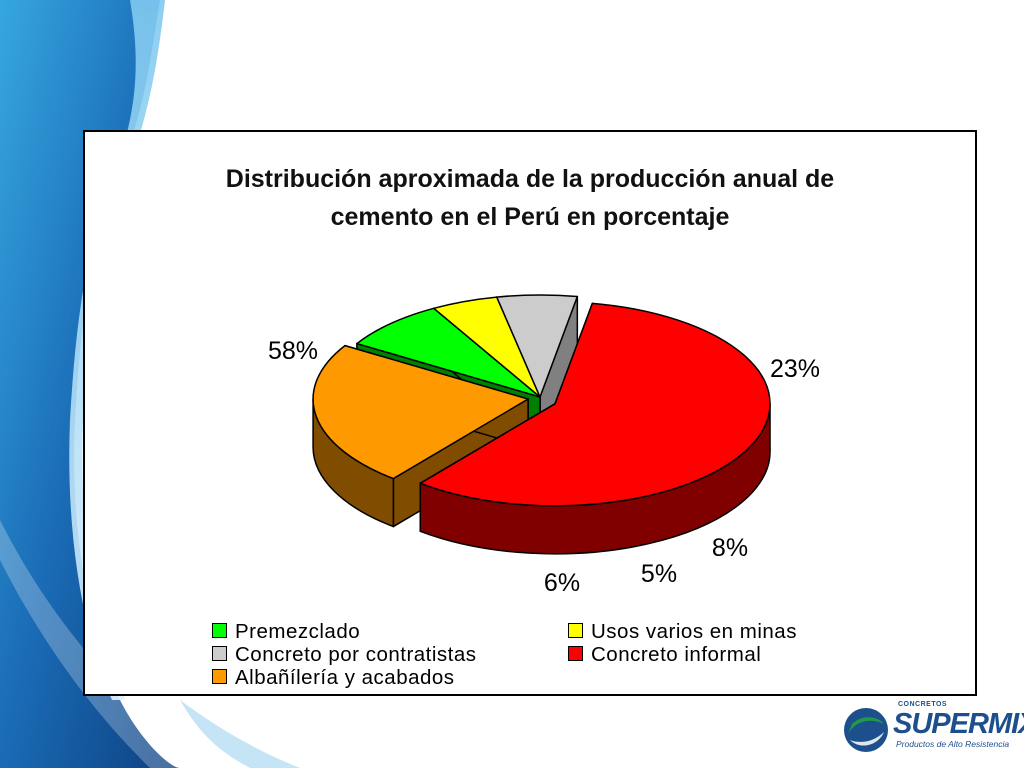 The height and width of the screenshot is (768, 1024). Describe the element at coordinates (953, 744) in the screenshot. I see `logo-tagline: Productos de Alto Resistencia` at that location.